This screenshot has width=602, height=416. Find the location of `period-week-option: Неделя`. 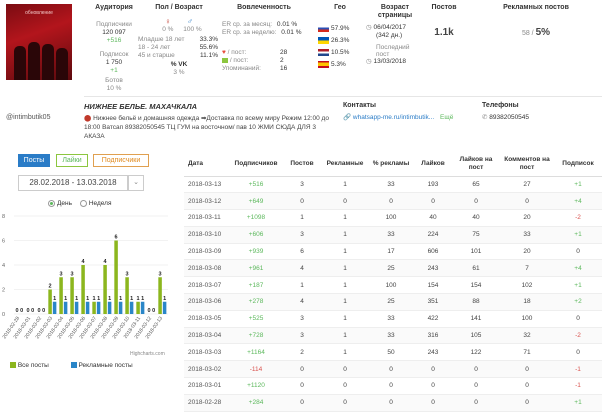

period-week-option: Неделя is located at coordinates (95, 203).